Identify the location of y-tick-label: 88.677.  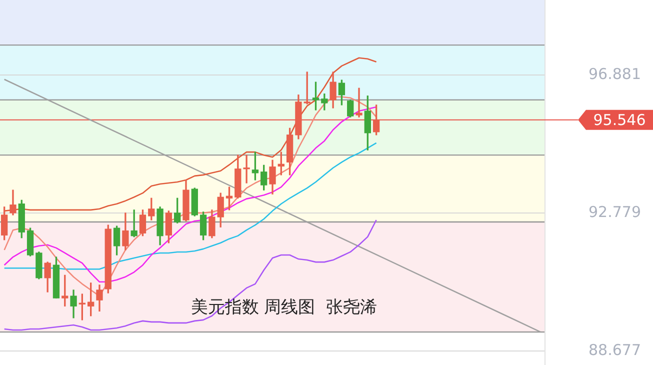
(614, 349).